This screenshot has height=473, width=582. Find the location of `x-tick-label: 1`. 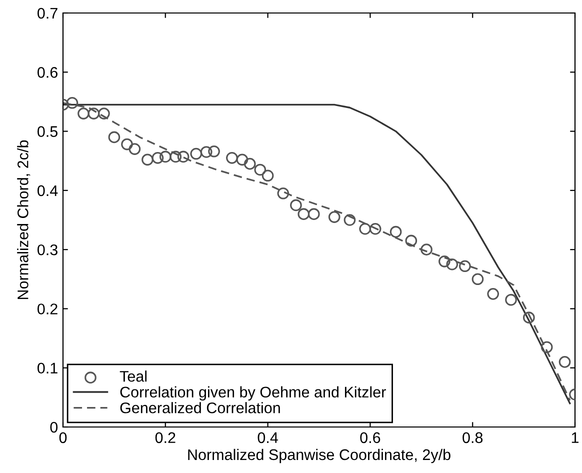

x-tick-label: 1 is located at coordinates (575, 437).